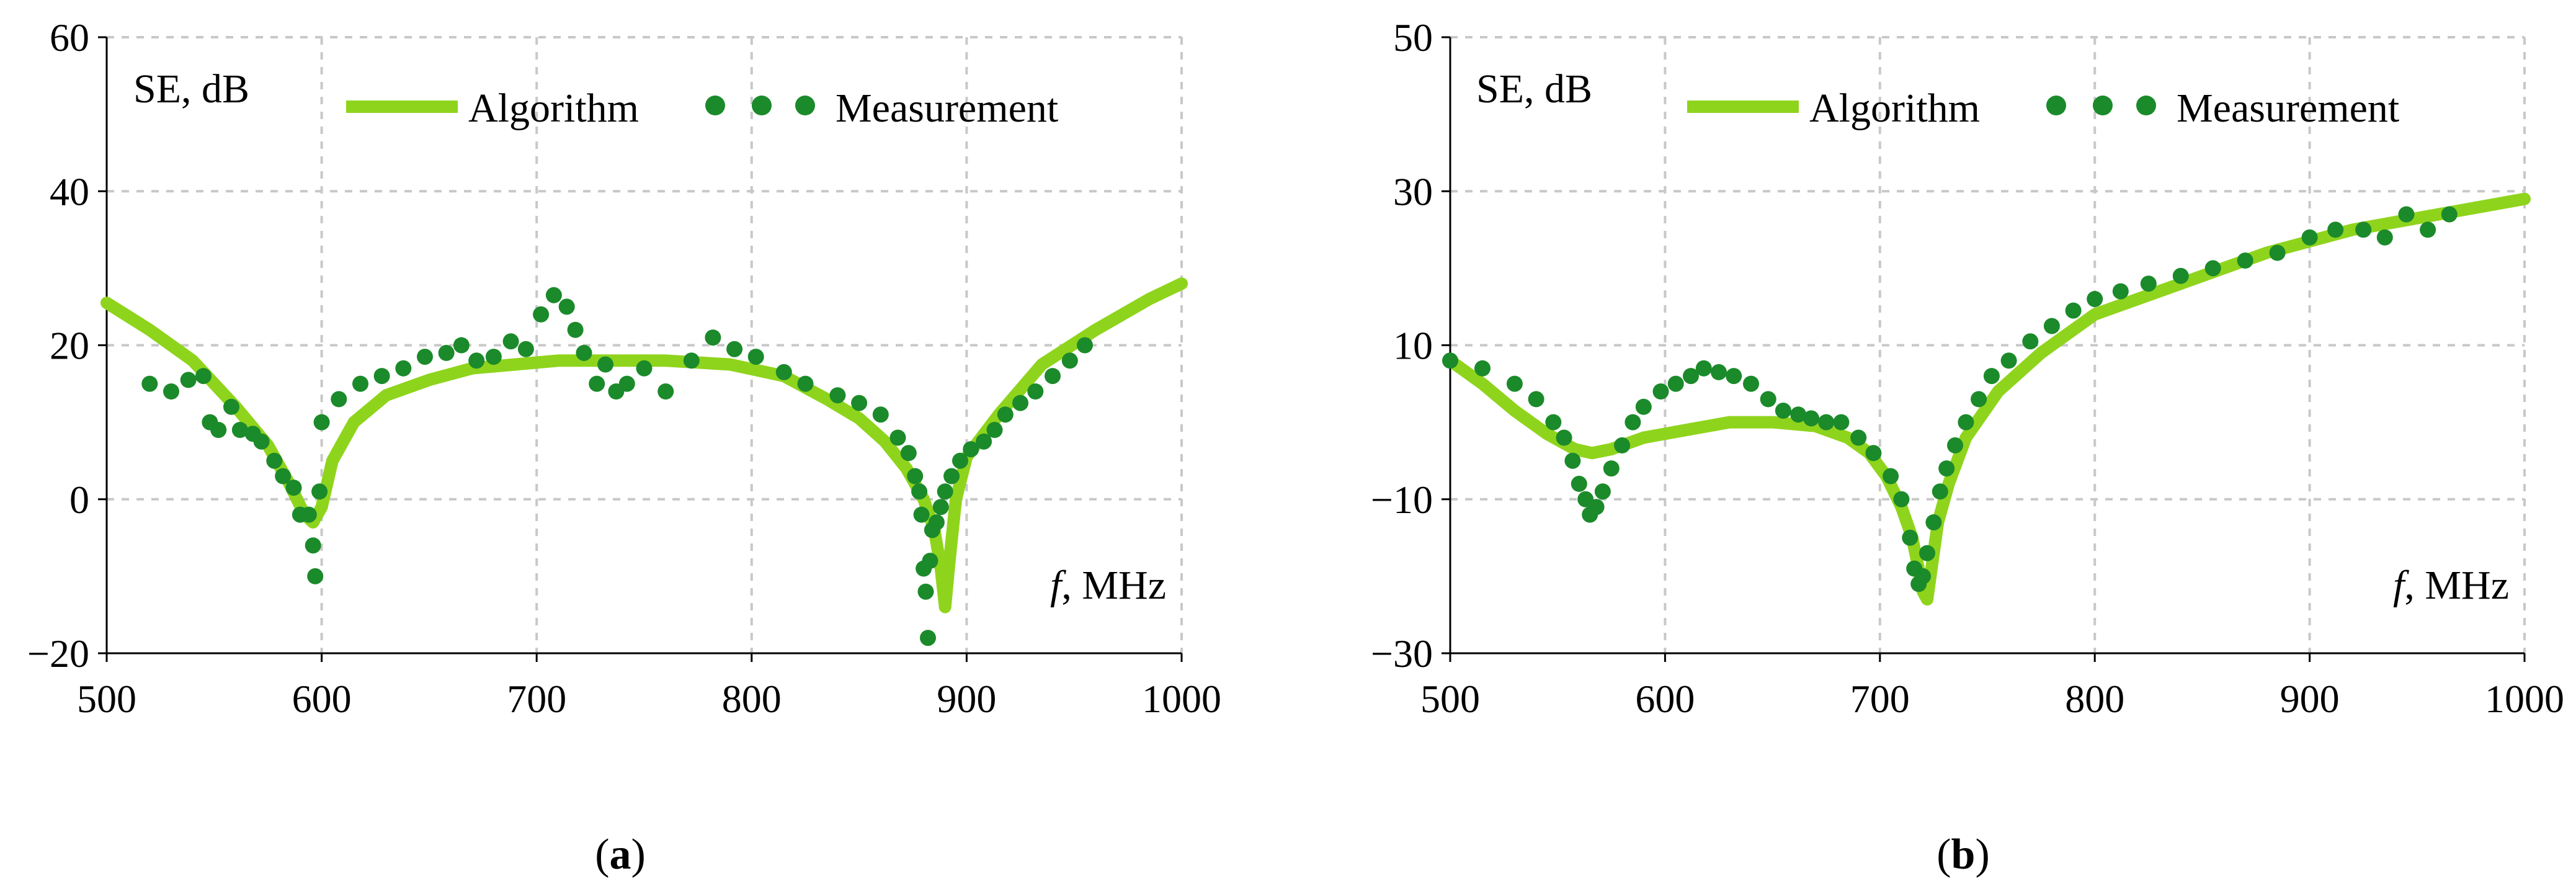 Image resolution: width=2576 pixels, height=889 pixels. I want to click on x-tick-label-b: 900, so click(2310, 699).